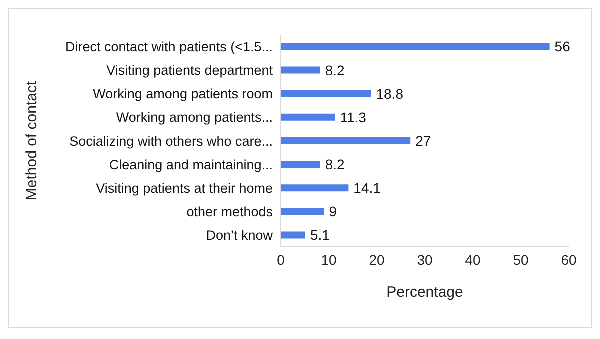 This screenshot has width=600, height=339. Describe the element at coordinates (320, 235) in the screenshot. I see `data-label: 5.1` at that location.